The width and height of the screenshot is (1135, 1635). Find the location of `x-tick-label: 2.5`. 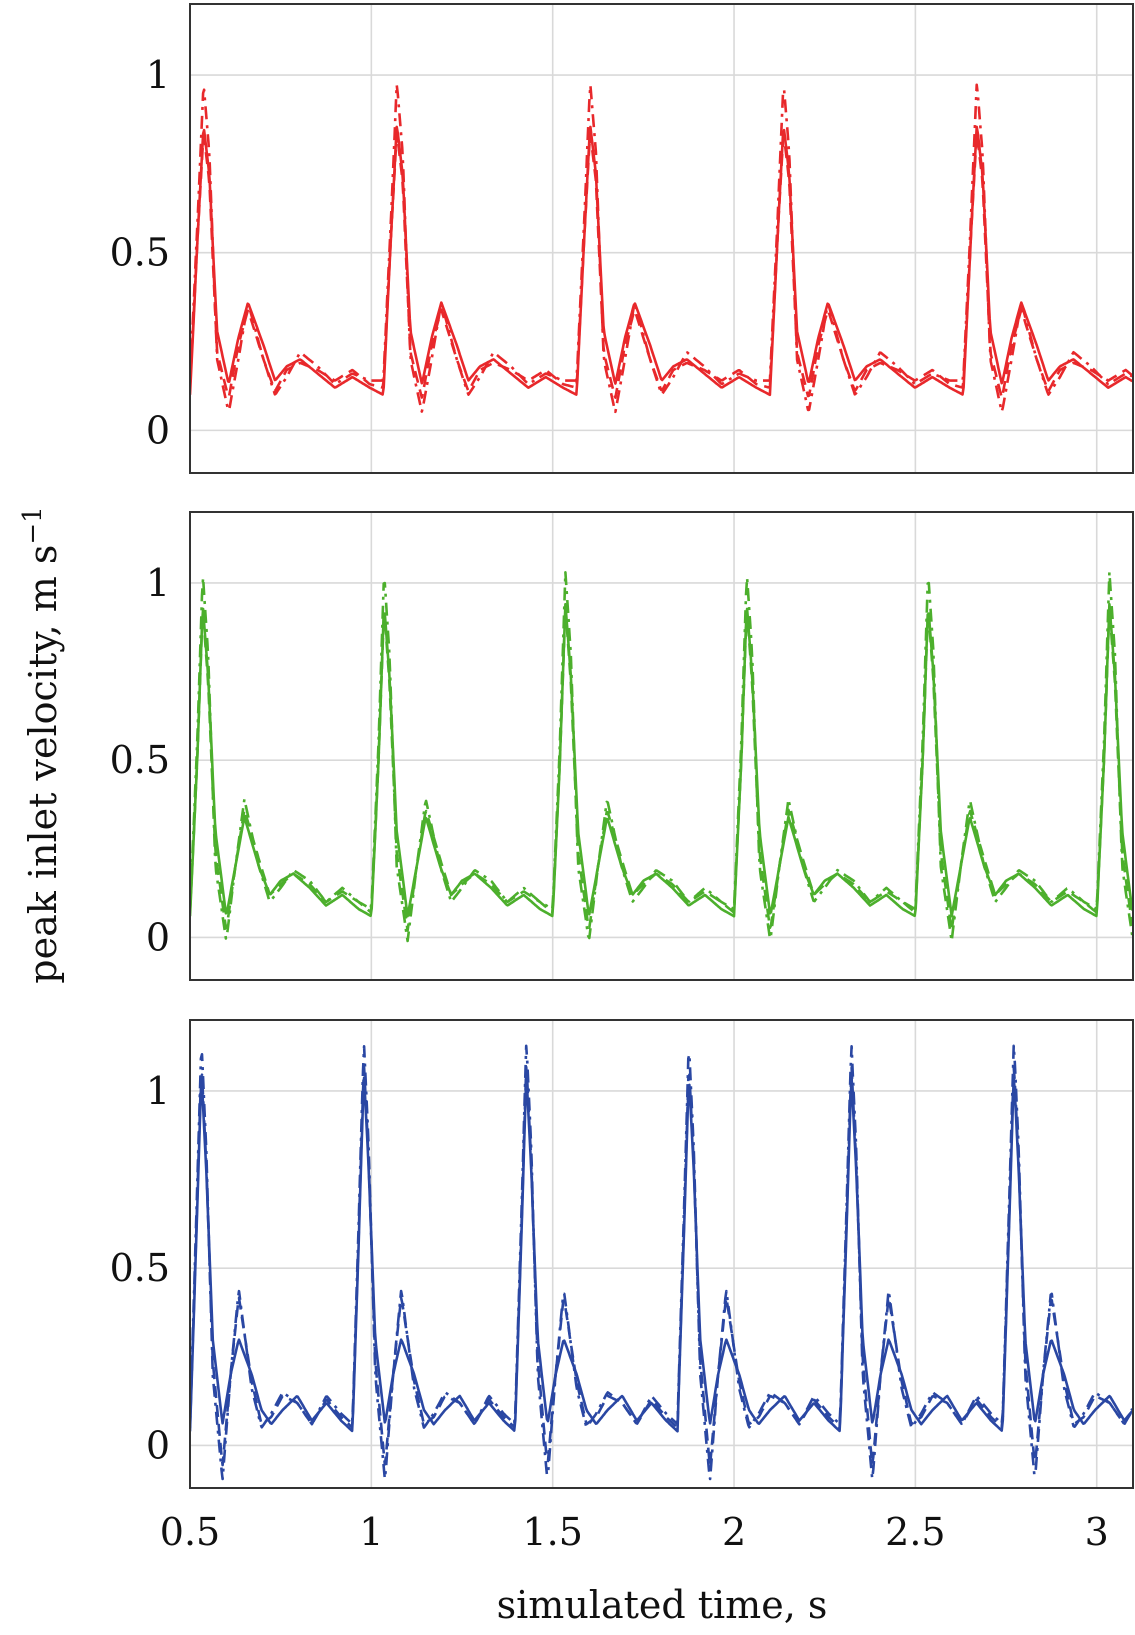

x-tick-label: 2.5 is located at coordinates (915, 1532).